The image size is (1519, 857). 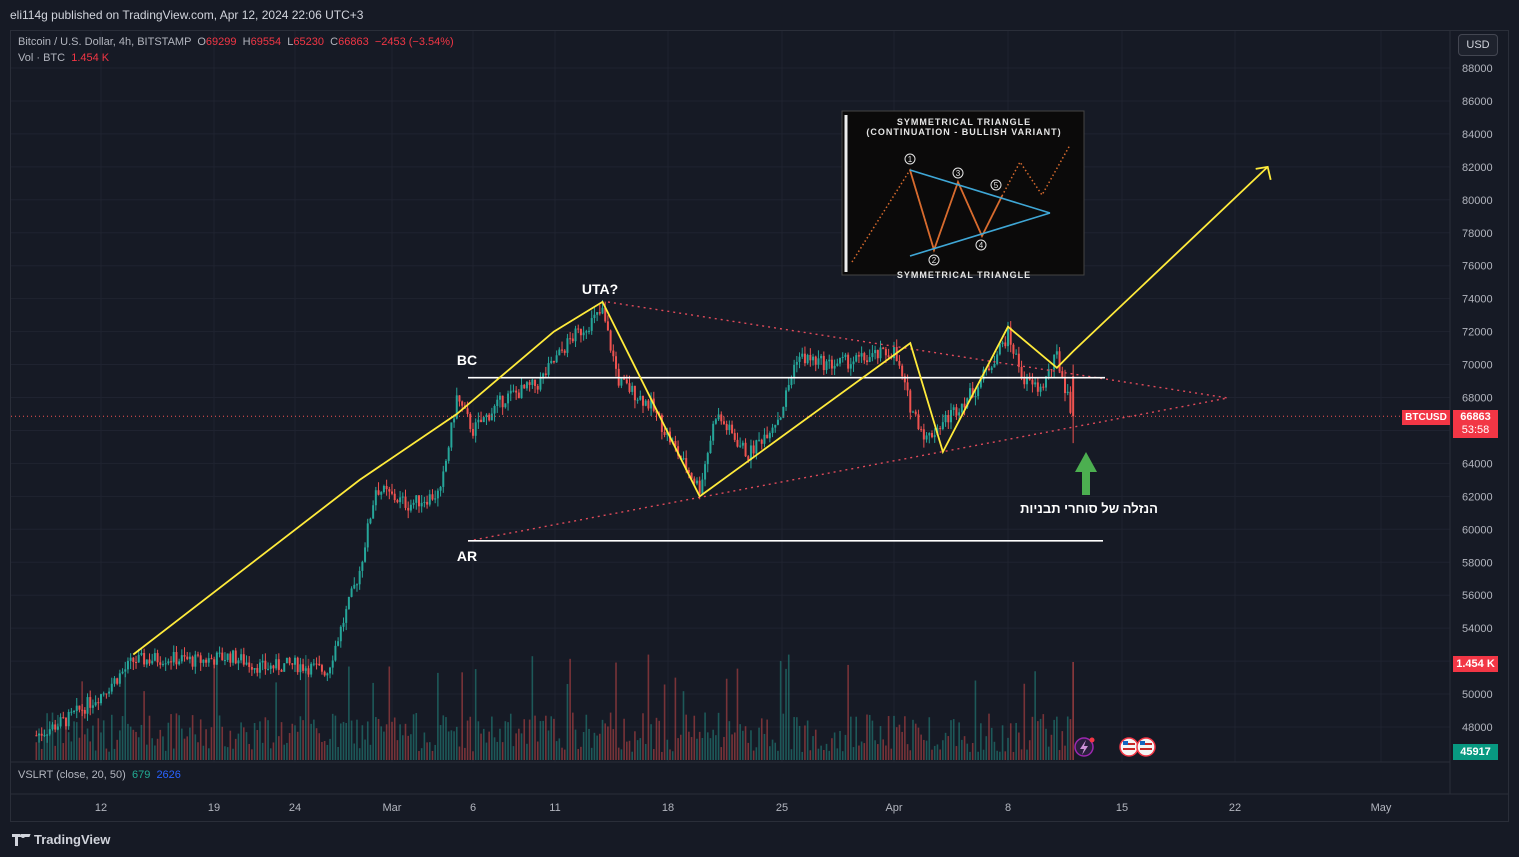 What do you see at coordinates (72, 775) in the screenshot?
I see `indicator-name: VSLRT (close, 20, 50)` at bounding box center [72, 775].